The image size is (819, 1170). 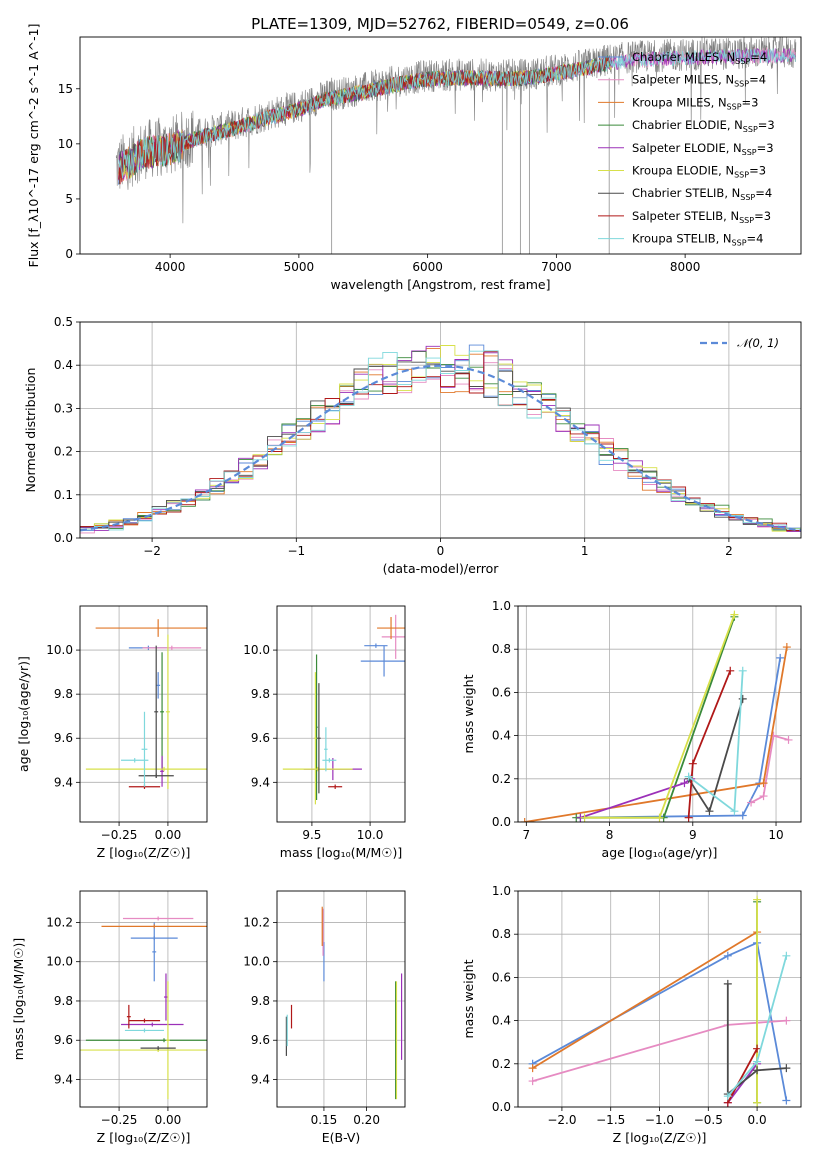 I want to click on age-vs-mass-xlabel: mass [log₁₀(M/M☉)], so click(x=341, y=852).